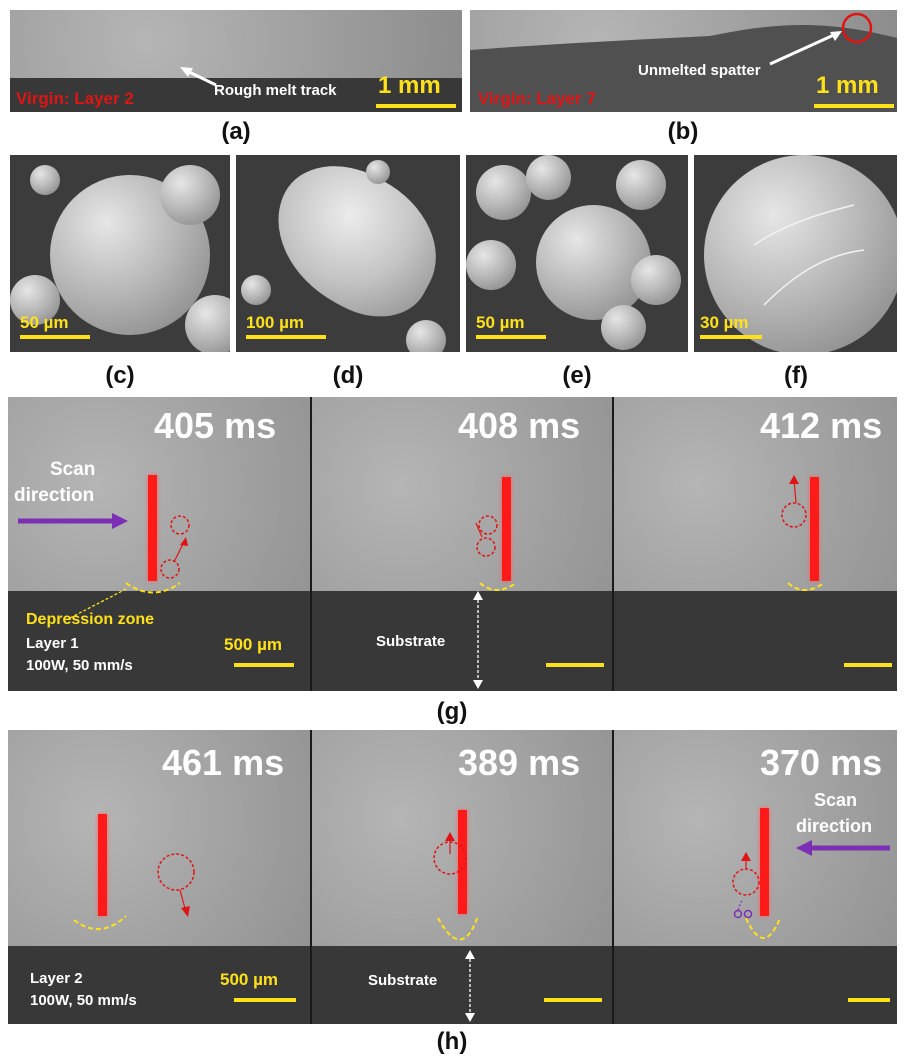 This screenshot has width=904, height=1061. What do you see at coordinates (90, 619) in the screenshot?
I see `depression-zone-label: Depression zone` at bounding box center [90, 619].